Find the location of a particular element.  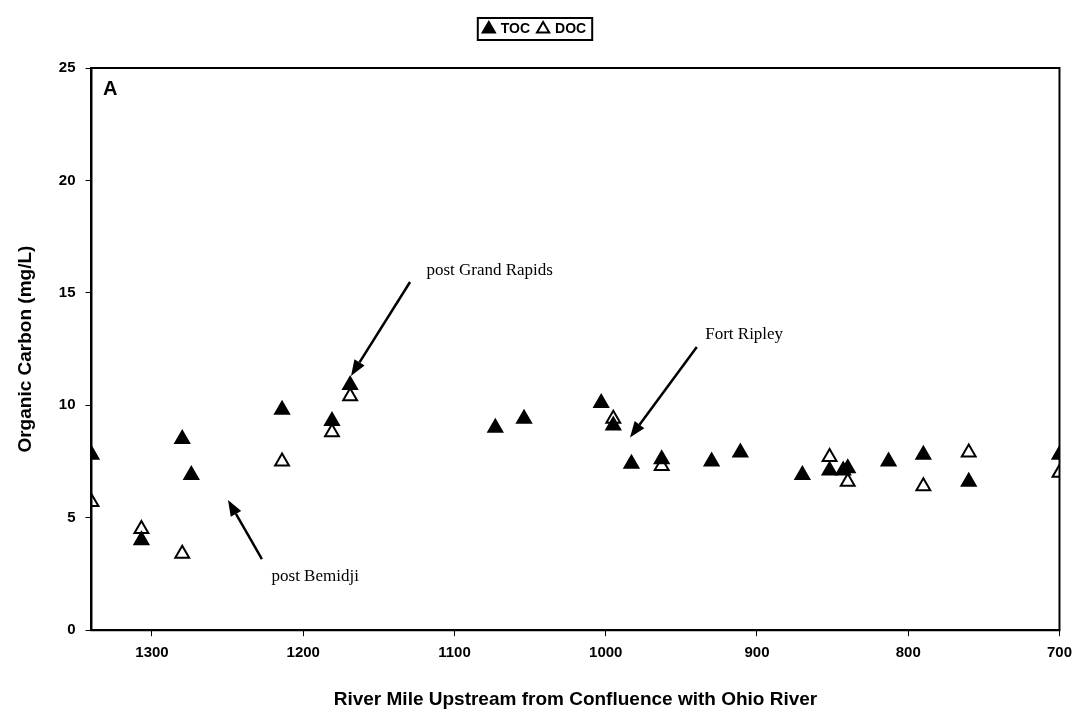

y-tick-label: 10 is located at coordinates (67, 404).